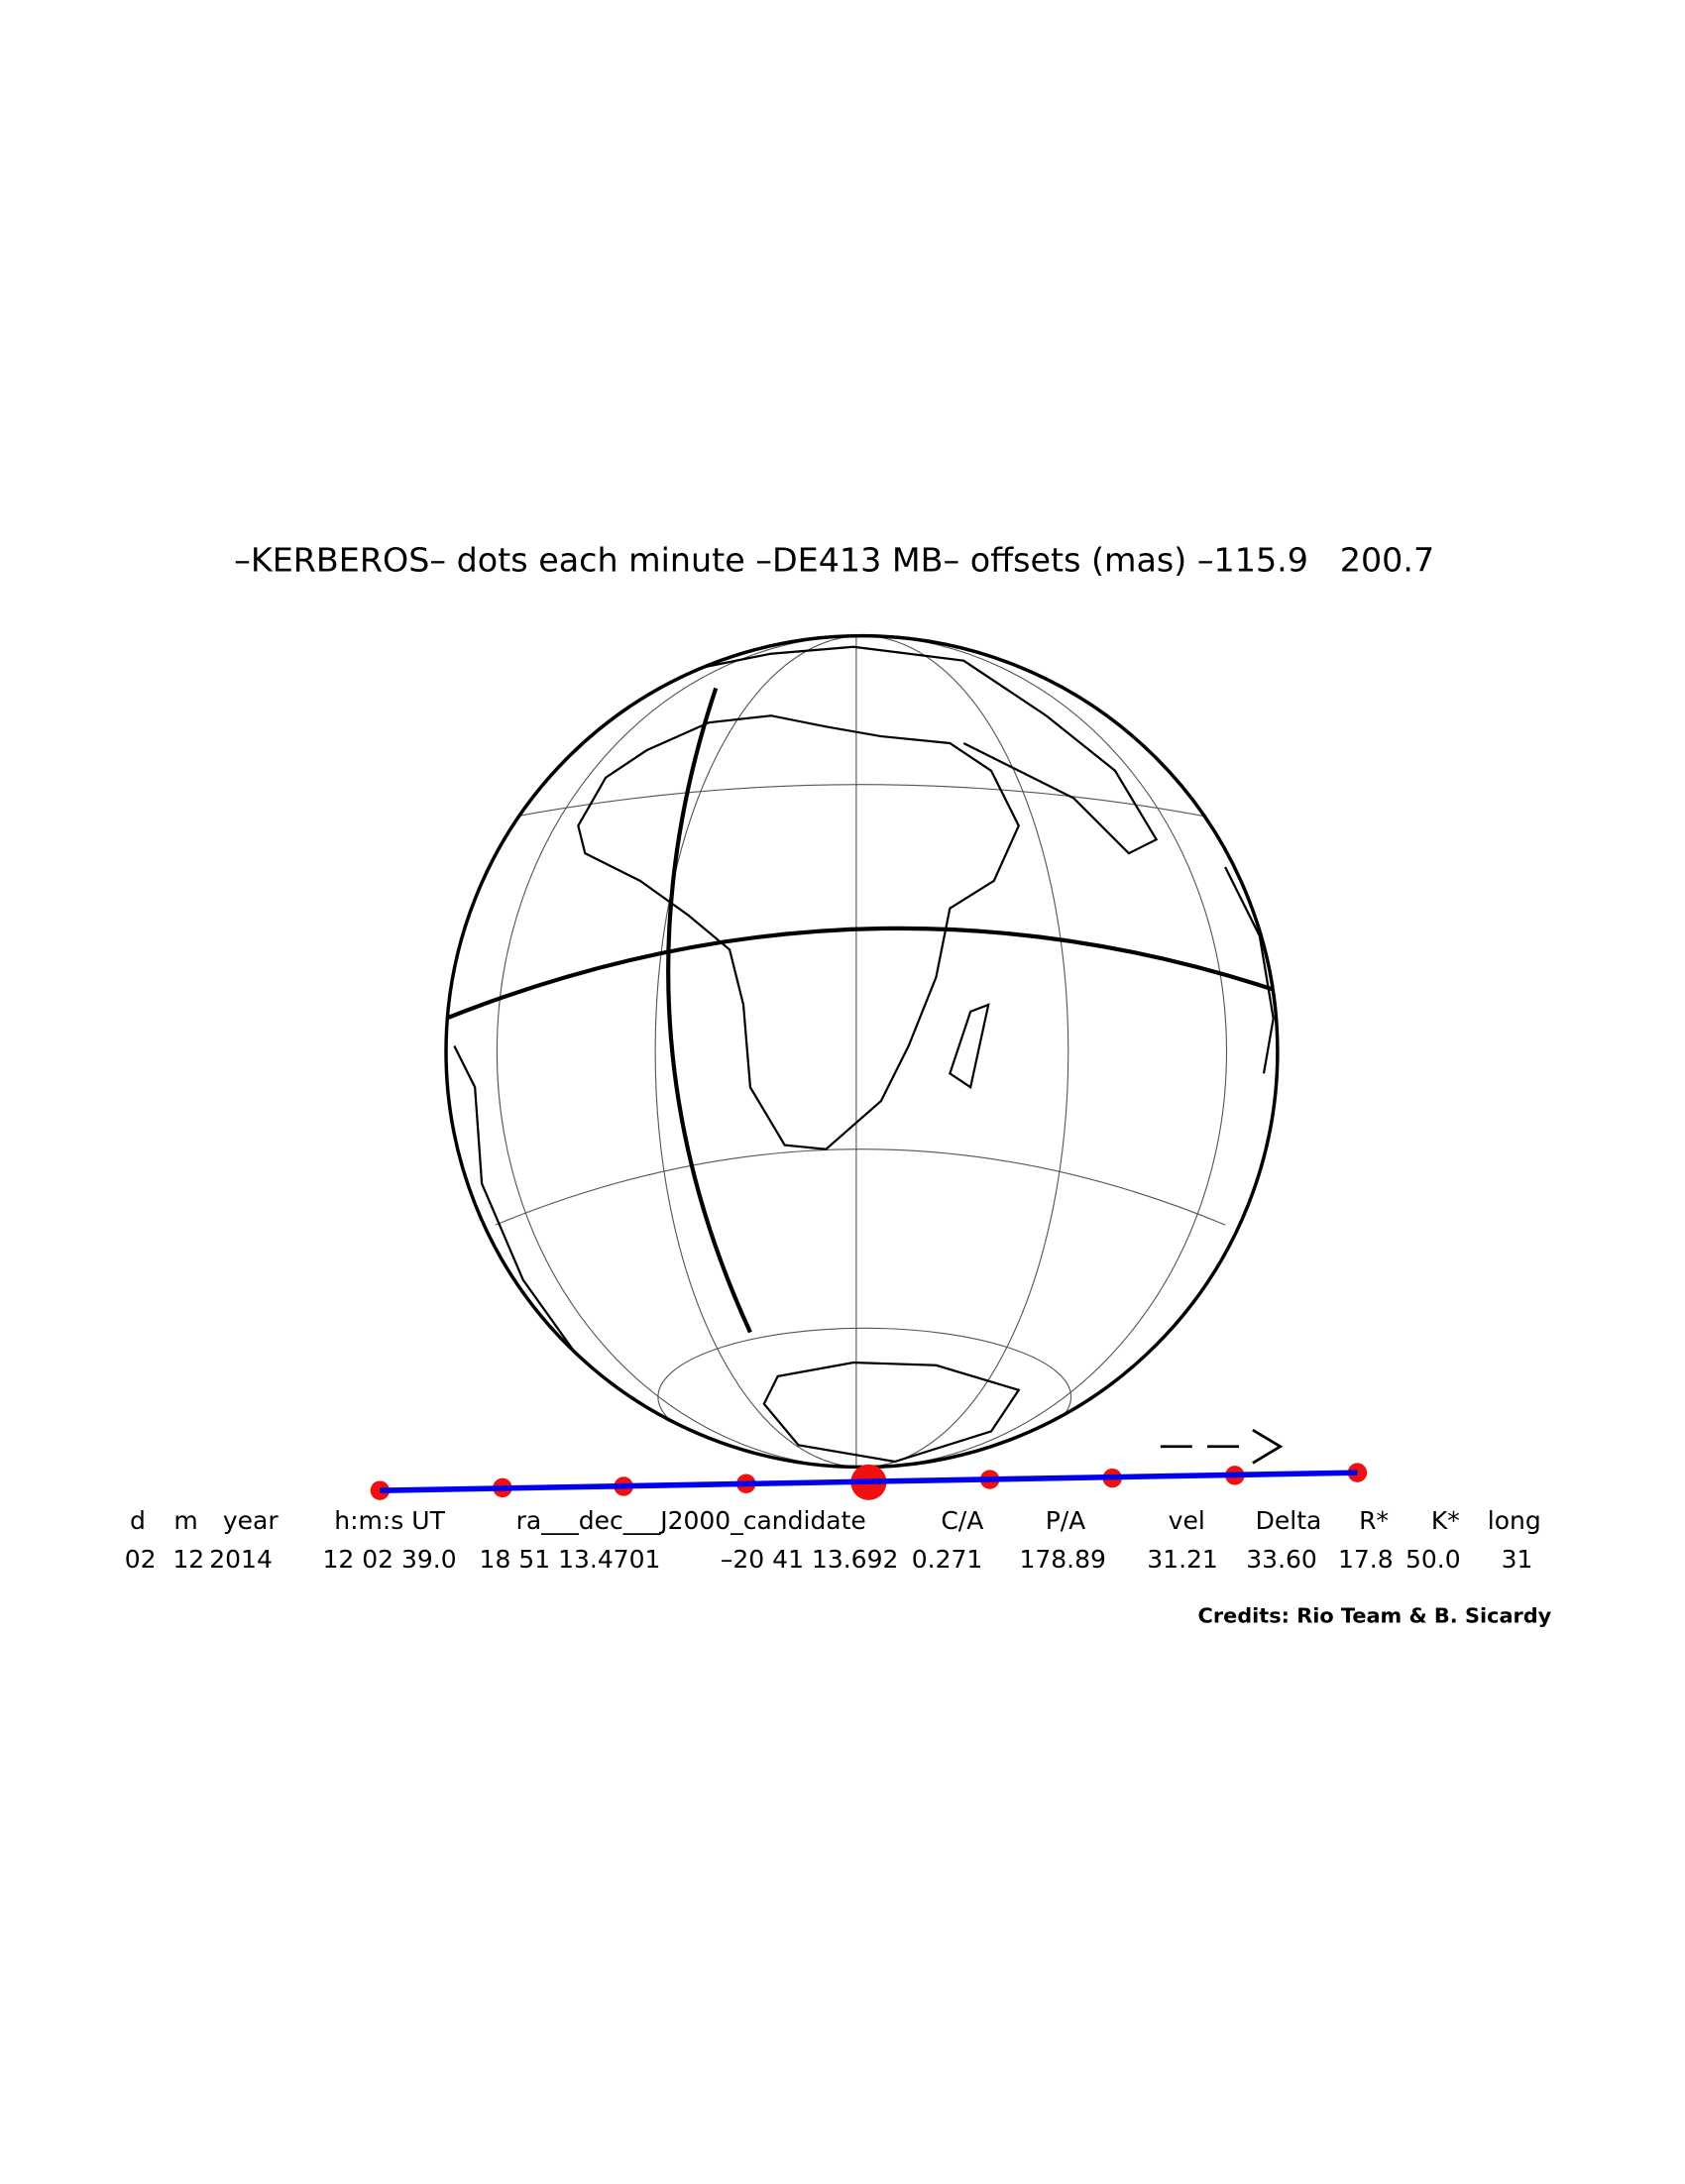  I want to click on credits: Credits: Rio Team & B. Sicardy, so click(1375, 1615).